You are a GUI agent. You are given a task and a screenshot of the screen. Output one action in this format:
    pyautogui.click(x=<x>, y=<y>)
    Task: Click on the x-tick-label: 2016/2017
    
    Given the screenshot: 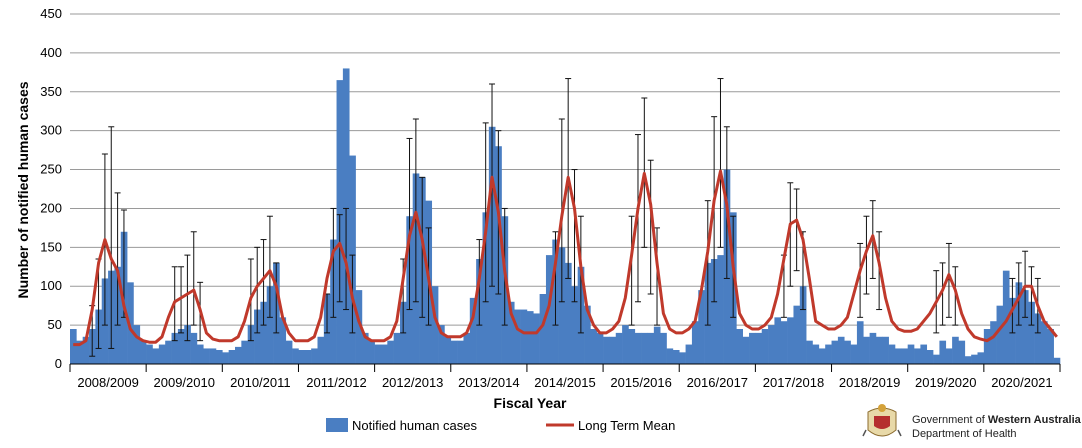 What is the action you would take?
    pyautogui.click(x=717, y=382)
    